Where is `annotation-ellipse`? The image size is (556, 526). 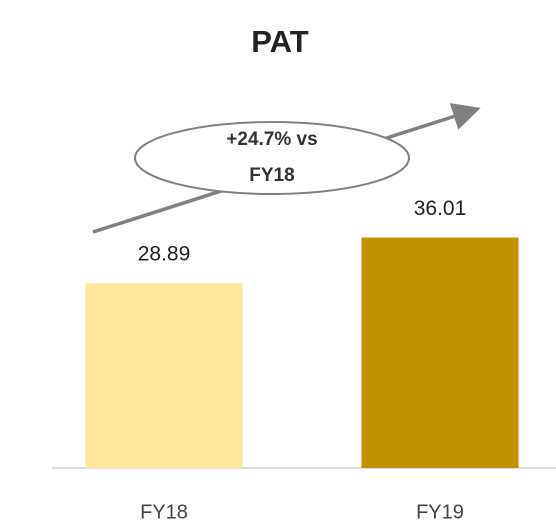
annotation-ellipse is located at coordinates (272, 158).